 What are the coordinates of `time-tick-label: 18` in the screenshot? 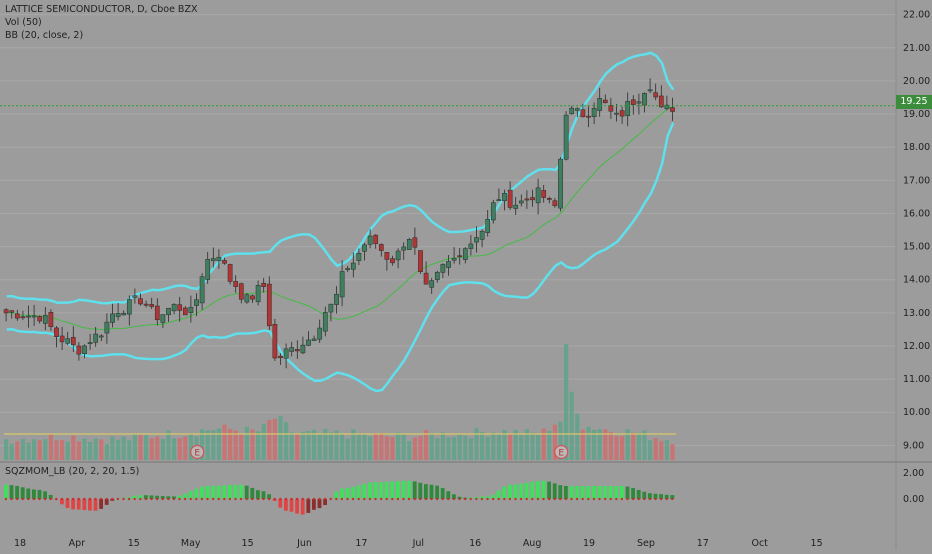 It's located at (20, 543).